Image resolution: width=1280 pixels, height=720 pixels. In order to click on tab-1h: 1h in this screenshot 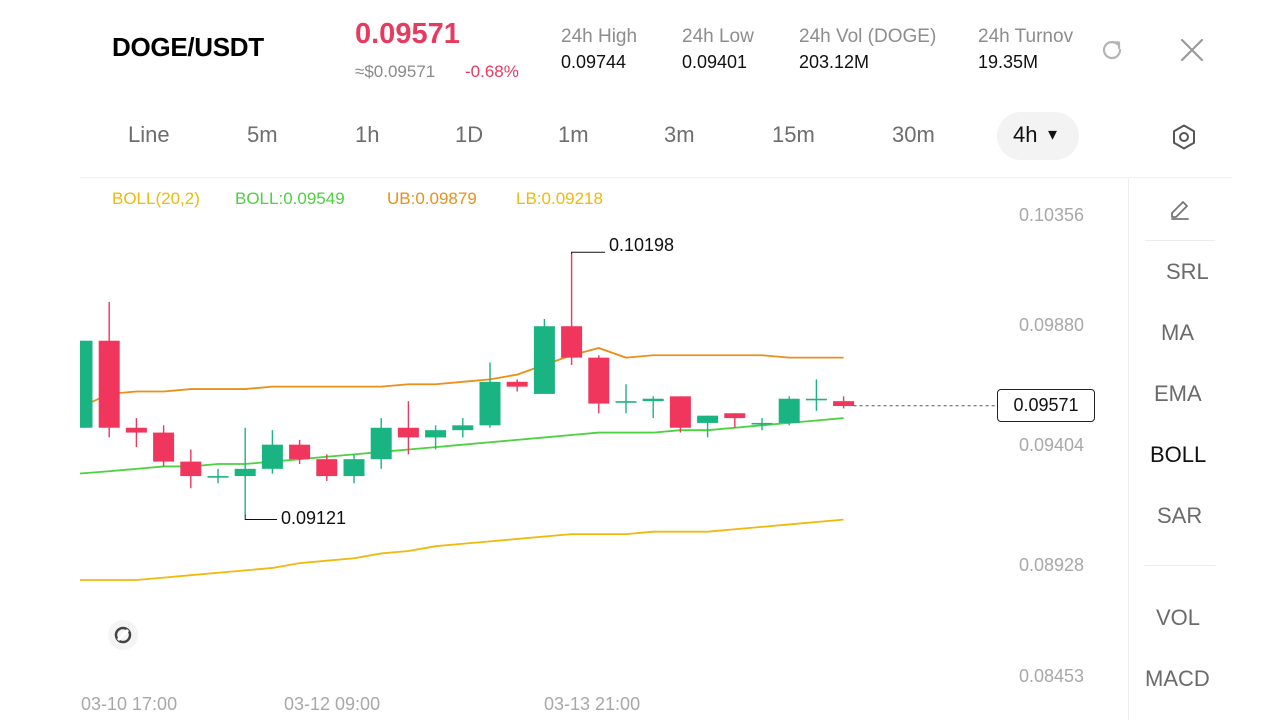, I will do `click(367, 134)`.